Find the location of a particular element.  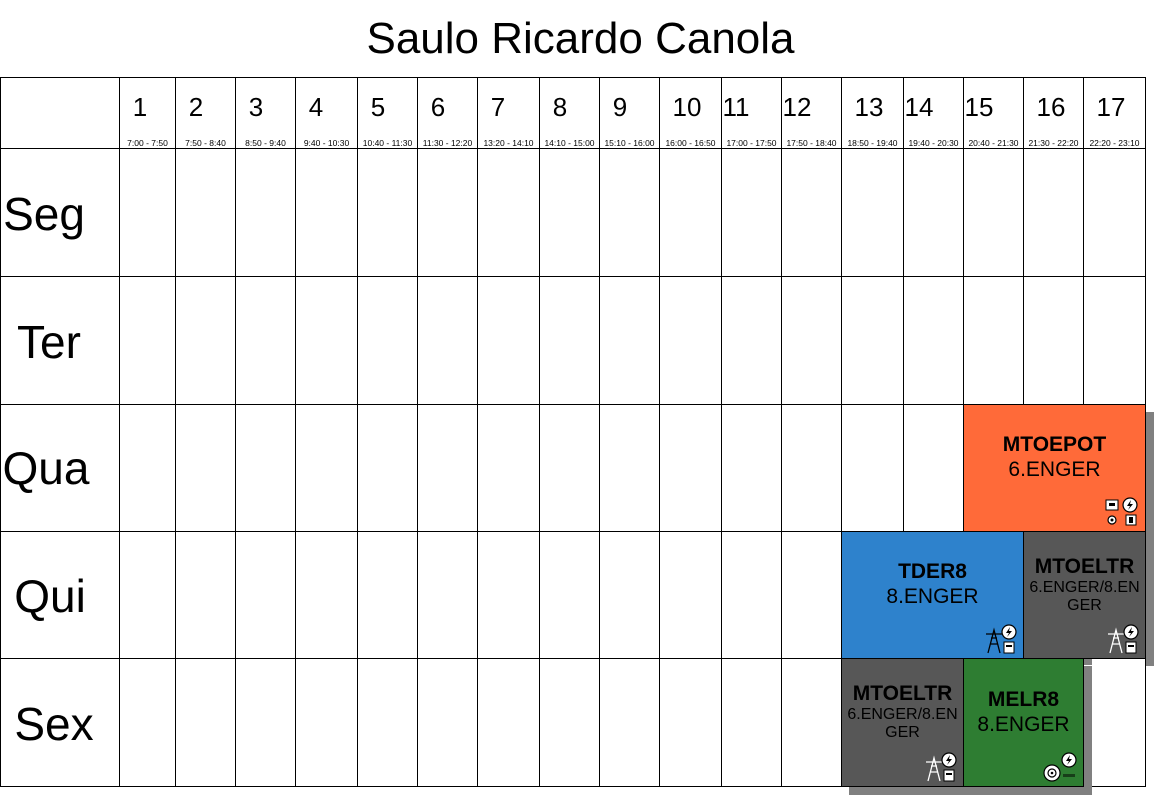

slot-number: 17 is located at coordinates (1111, 107).